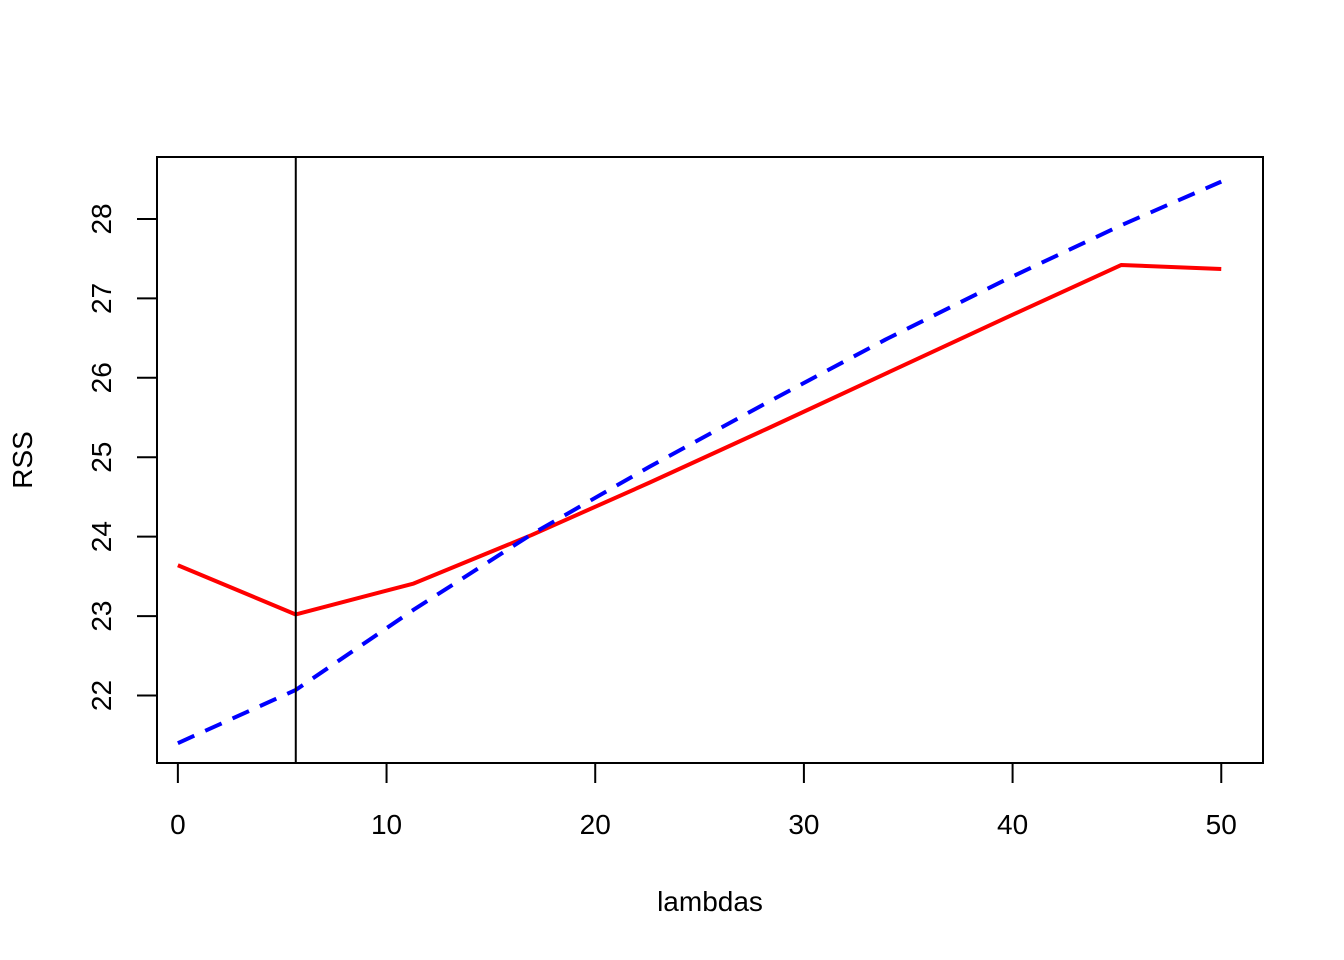 The height and width of the screenshot is (960, 1344). What do you see at coordinates (1221, 824) in the screenshot?
I see `x-tick-label: 50` at bounding box center [1221, 824].